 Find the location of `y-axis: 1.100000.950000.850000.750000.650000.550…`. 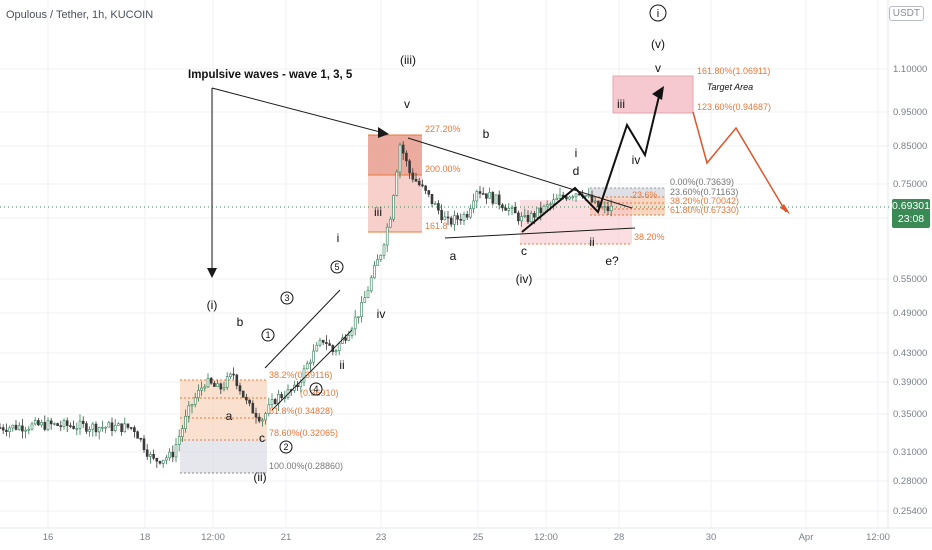

y-axis: 1.100000.950000.850000.750000.650000.550… is located at coordinates (910, 290).